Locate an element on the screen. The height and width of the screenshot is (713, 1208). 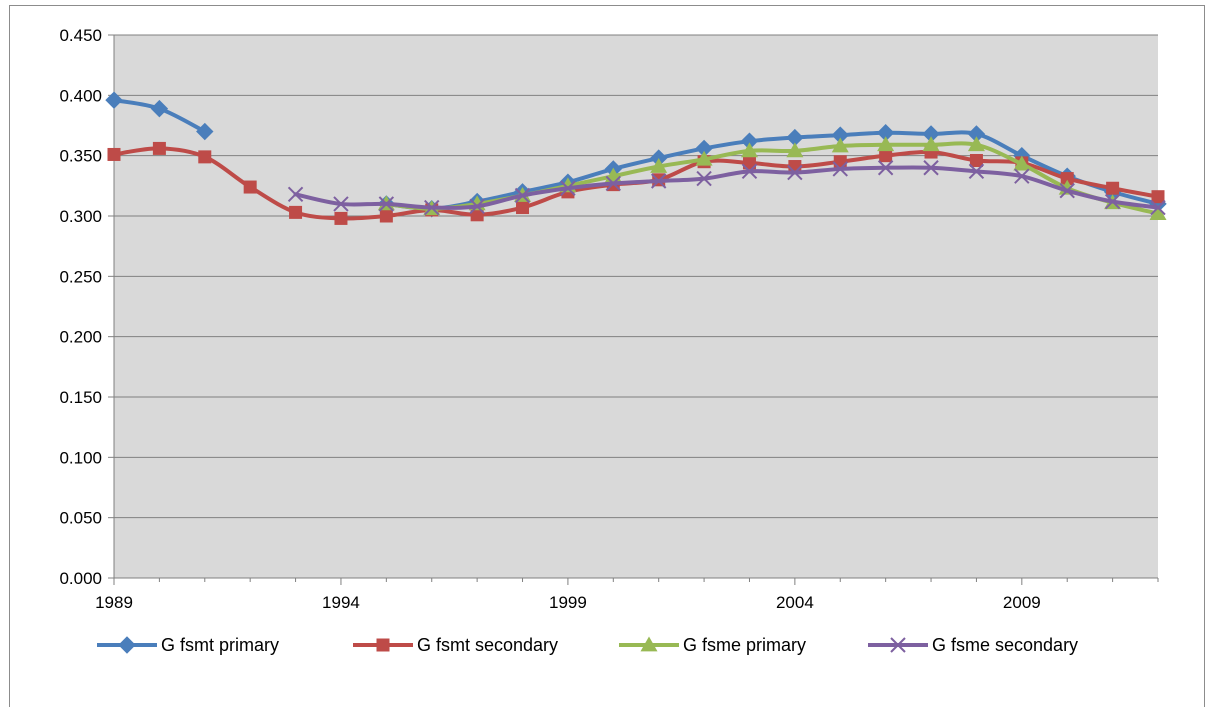
legend-item-g-fsmt-primary: G fsmt primary is located at coordinates (188, 645).